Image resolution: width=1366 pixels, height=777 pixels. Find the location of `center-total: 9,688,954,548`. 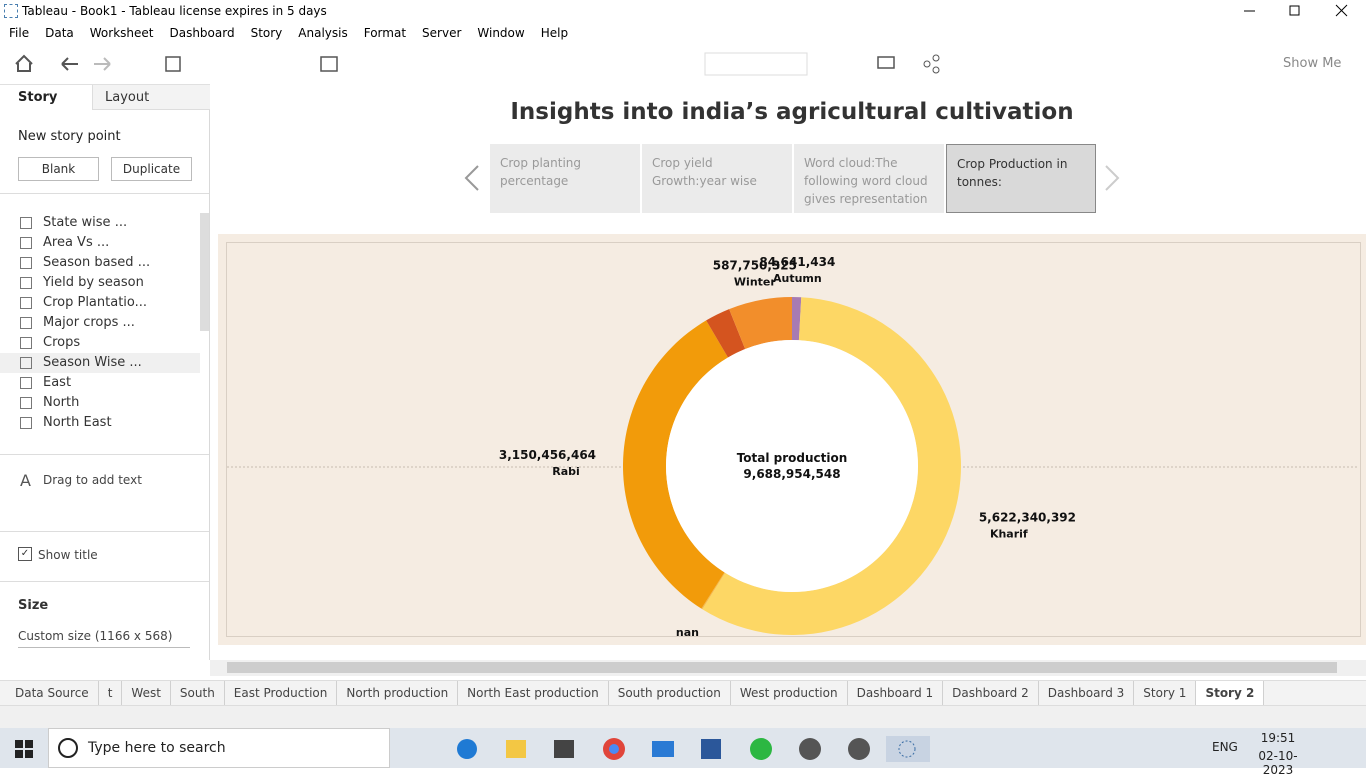

center-total: 9,688,954,548 is located at coordinates (791, 474).